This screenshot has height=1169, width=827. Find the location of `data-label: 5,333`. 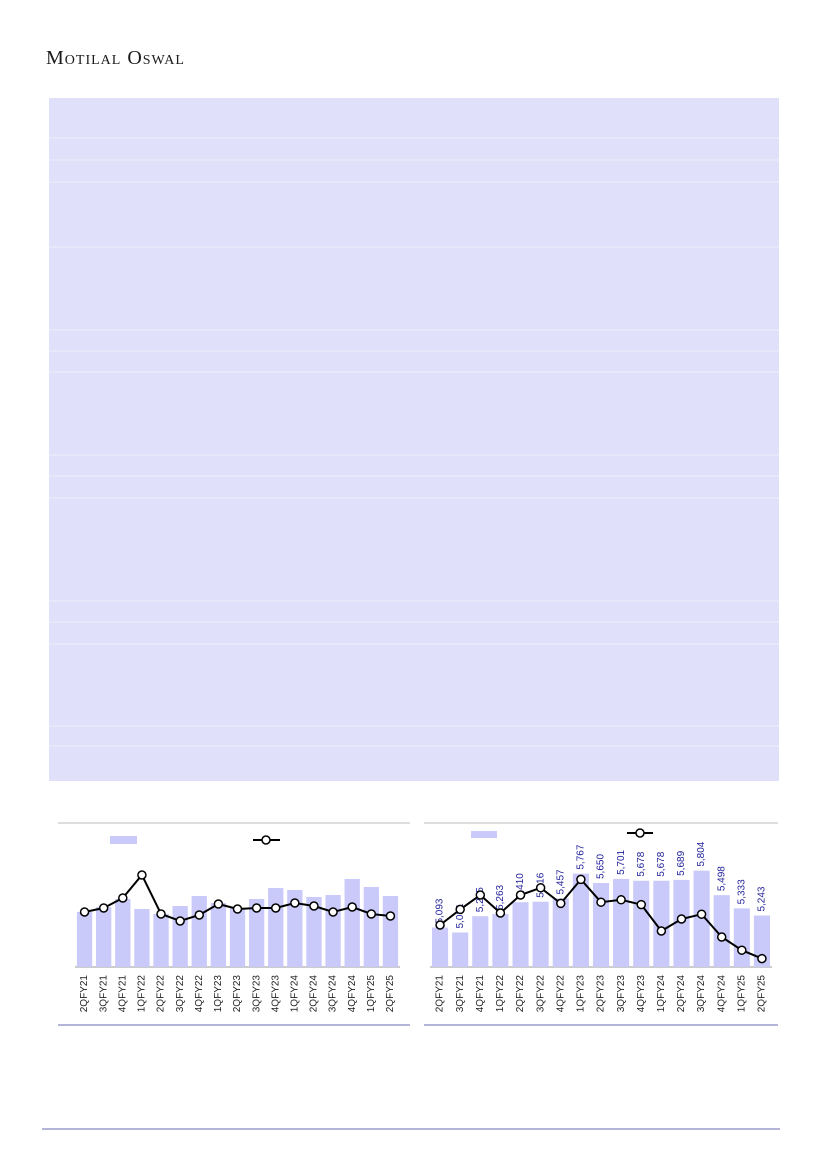

data-label: 5,333 is located at coordinates (741, 891).